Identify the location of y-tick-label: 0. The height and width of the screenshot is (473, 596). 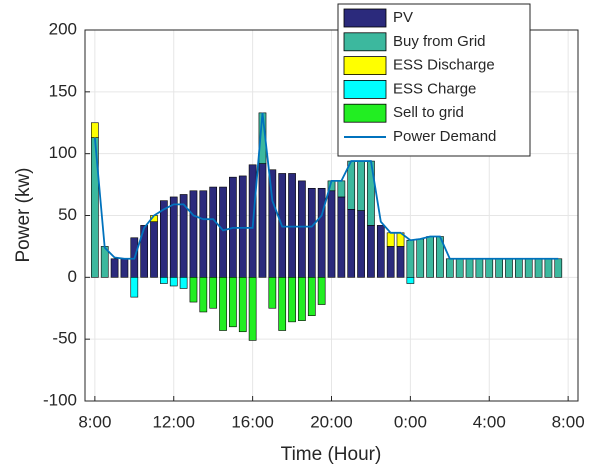
(72, 276).